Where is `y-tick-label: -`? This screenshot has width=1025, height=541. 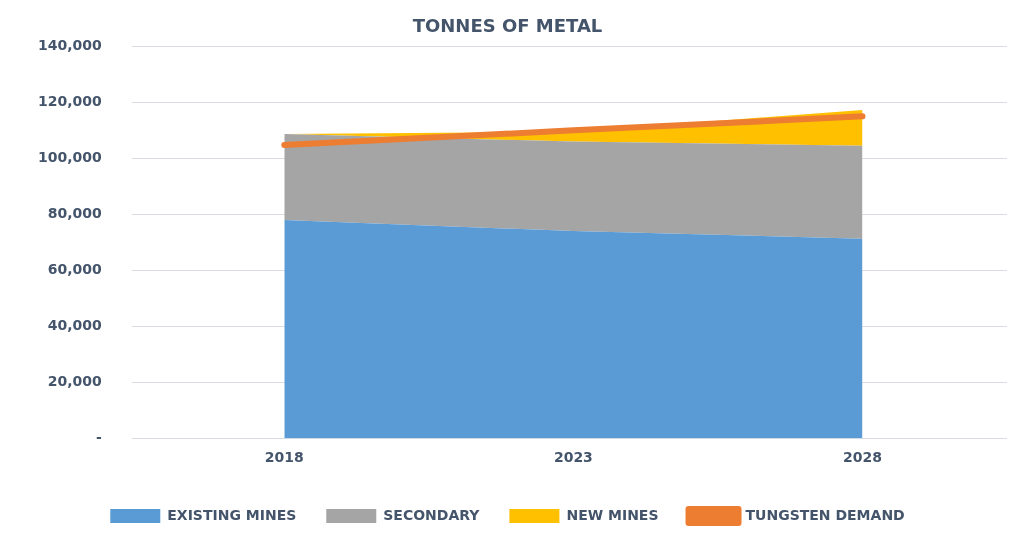 y-tick-label: - is located at coordinates (98, 436).